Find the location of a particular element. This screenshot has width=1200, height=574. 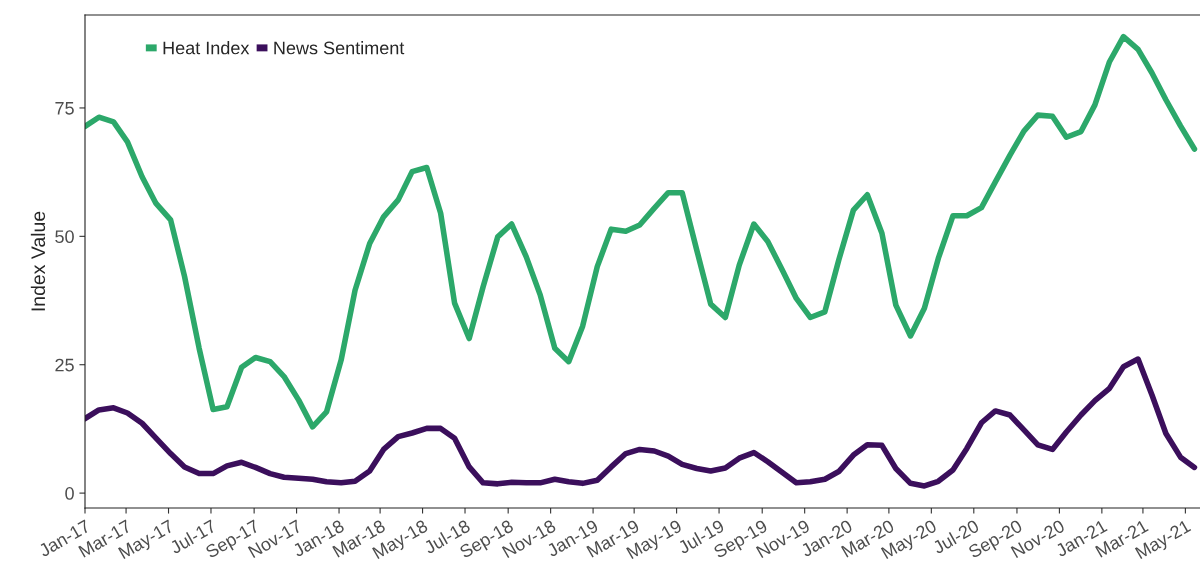

y-tick-label: 75 is located at coordinates (64, 108).